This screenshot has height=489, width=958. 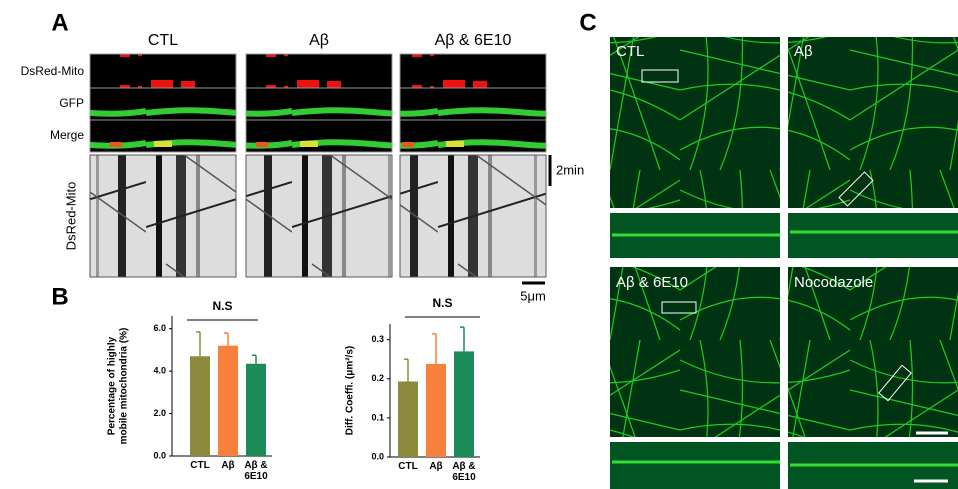 I want to click on image-label: CTL, so click(x=630, y=51).